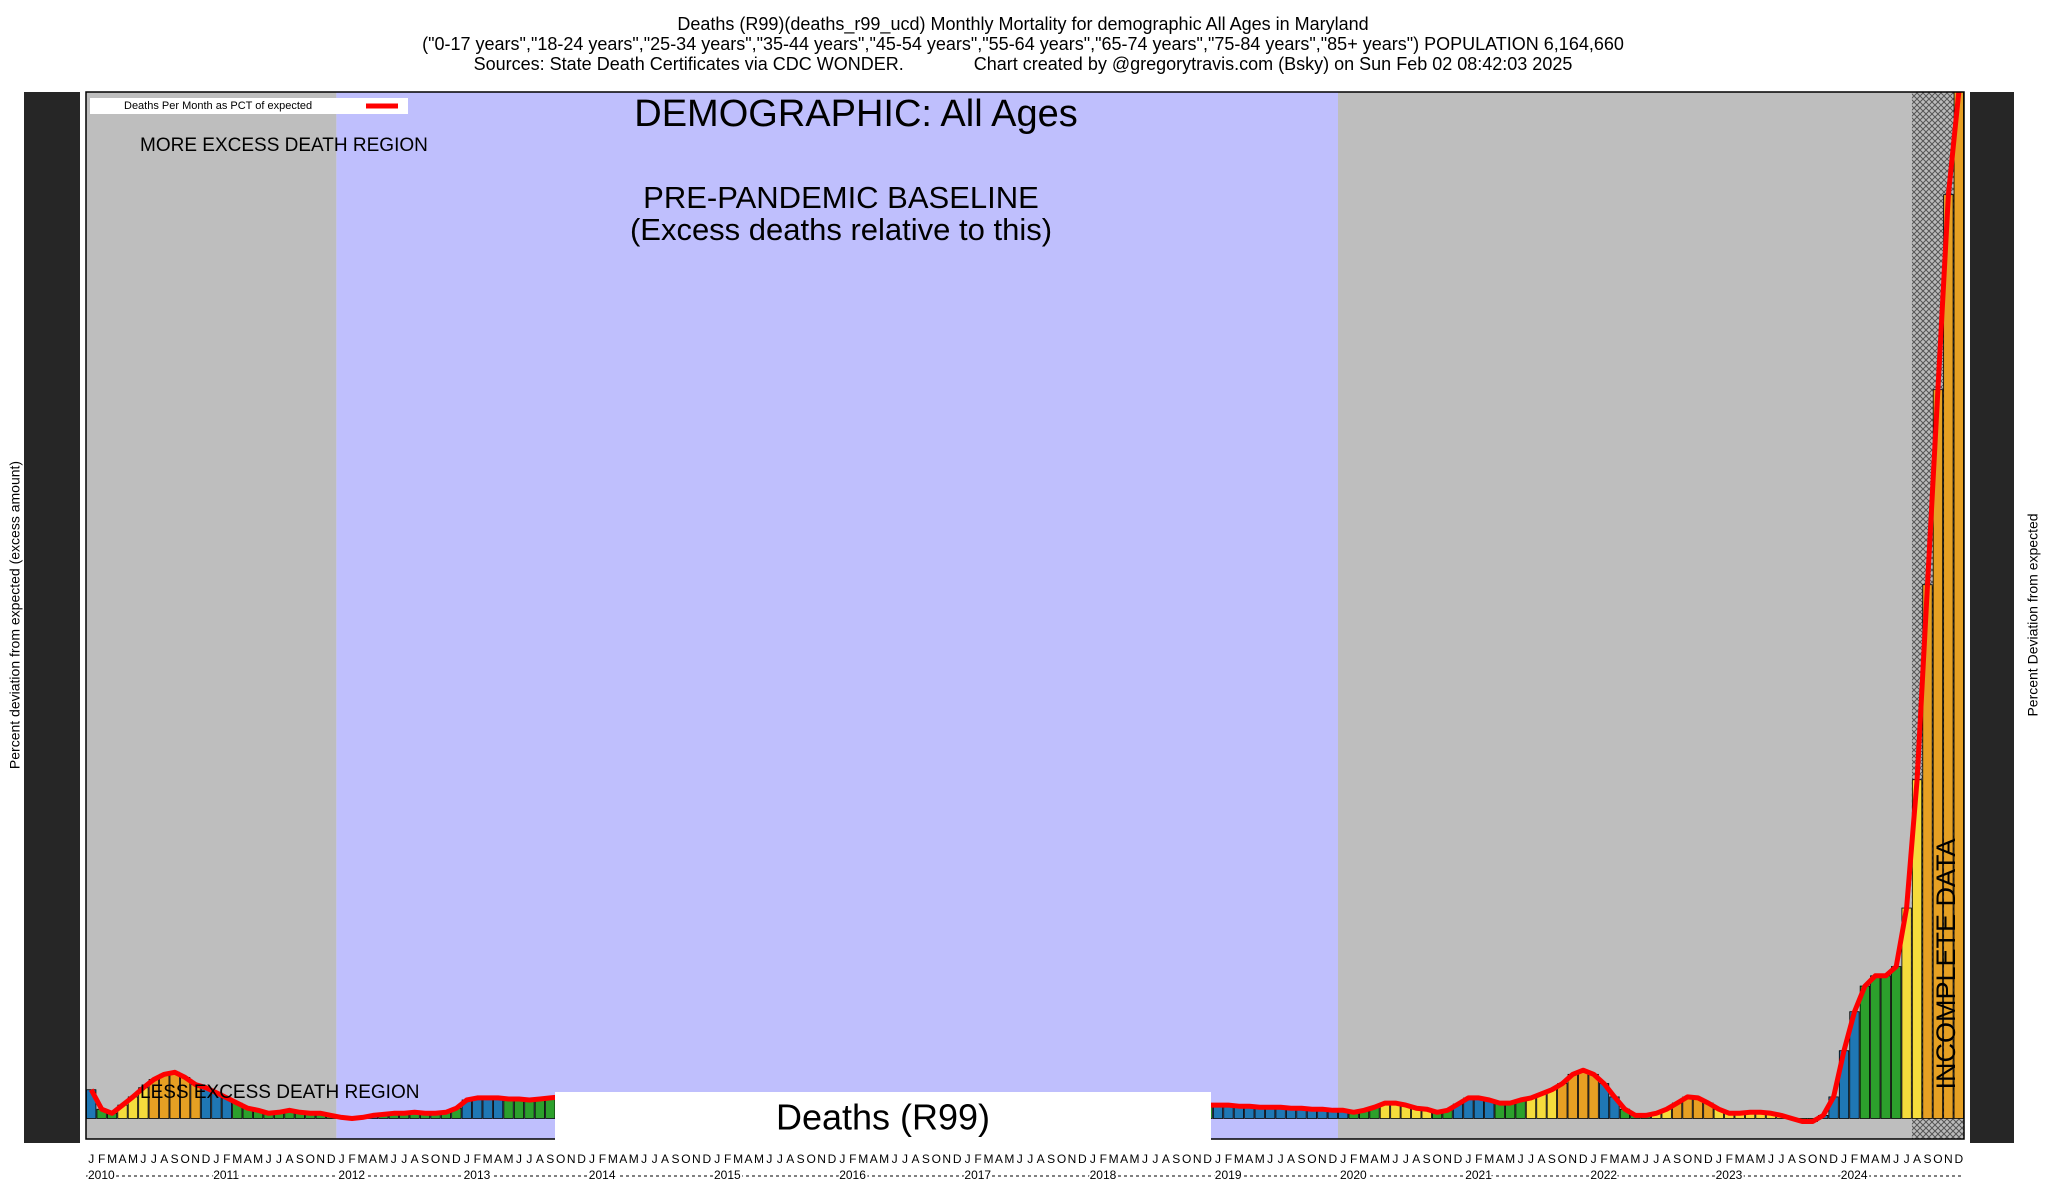 The image size is (2048, 1200). Describe the element at coordinates (602, 1175) in the screenshot. I see `year-label: 2014` at that location.